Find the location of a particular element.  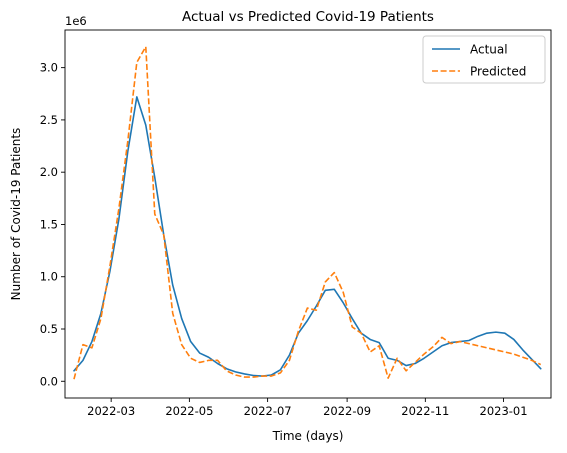

legend: Actual Predicted is located at coordinates (484, 59).